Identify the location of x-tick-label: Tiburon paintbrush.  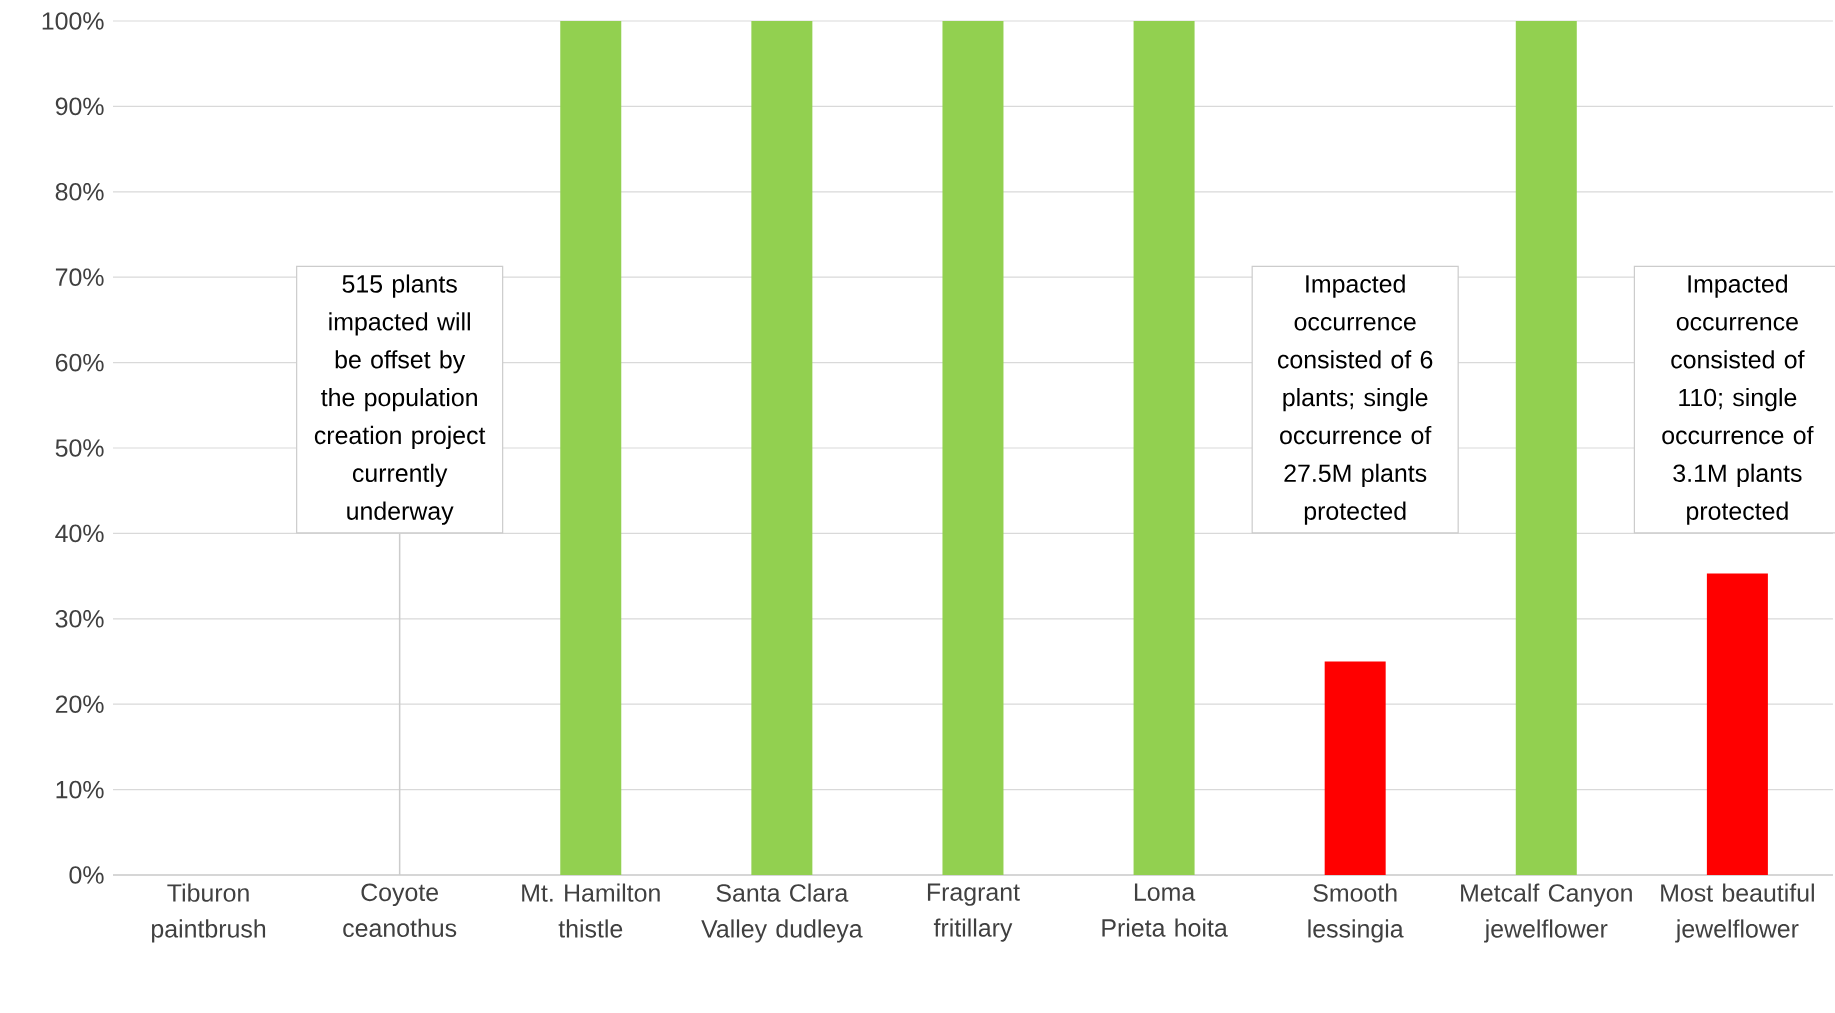
(209, 913).